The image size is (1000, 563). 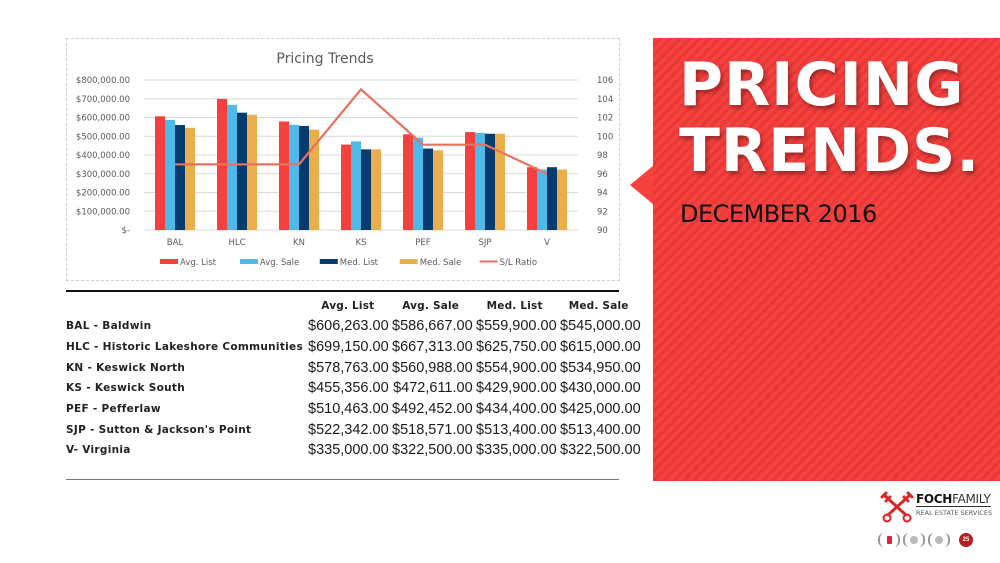 I want to click on med-list-value: $434,400.00, so click(x=516, y=409).